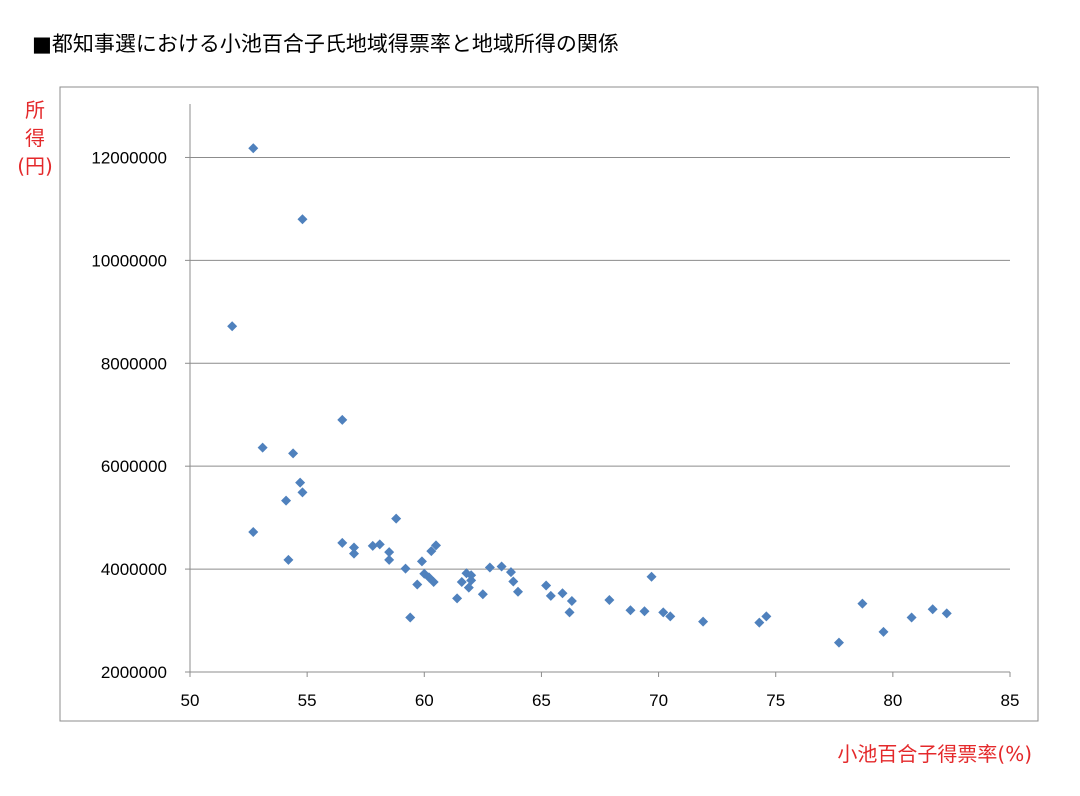 This screenshot has width=1080, height=796. Describe the element at coordinates (134, 466) in the screenshot. I see `y-tick-label: 6000000` at that location.